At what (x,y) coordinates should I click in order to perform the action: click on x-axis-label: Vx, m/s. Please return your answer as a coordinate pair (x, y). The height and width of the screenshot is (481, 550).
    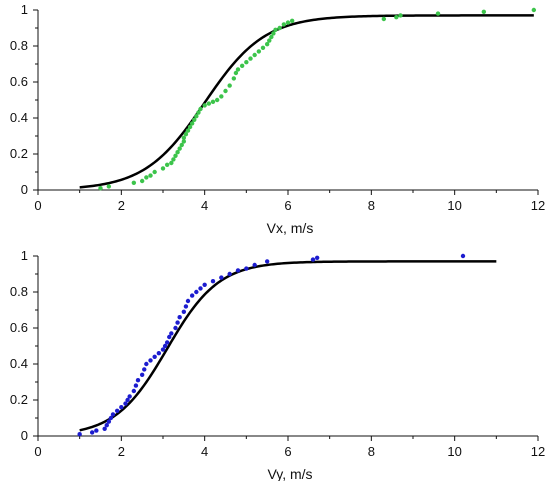
    Looking at the image, I should click on (290, 228).